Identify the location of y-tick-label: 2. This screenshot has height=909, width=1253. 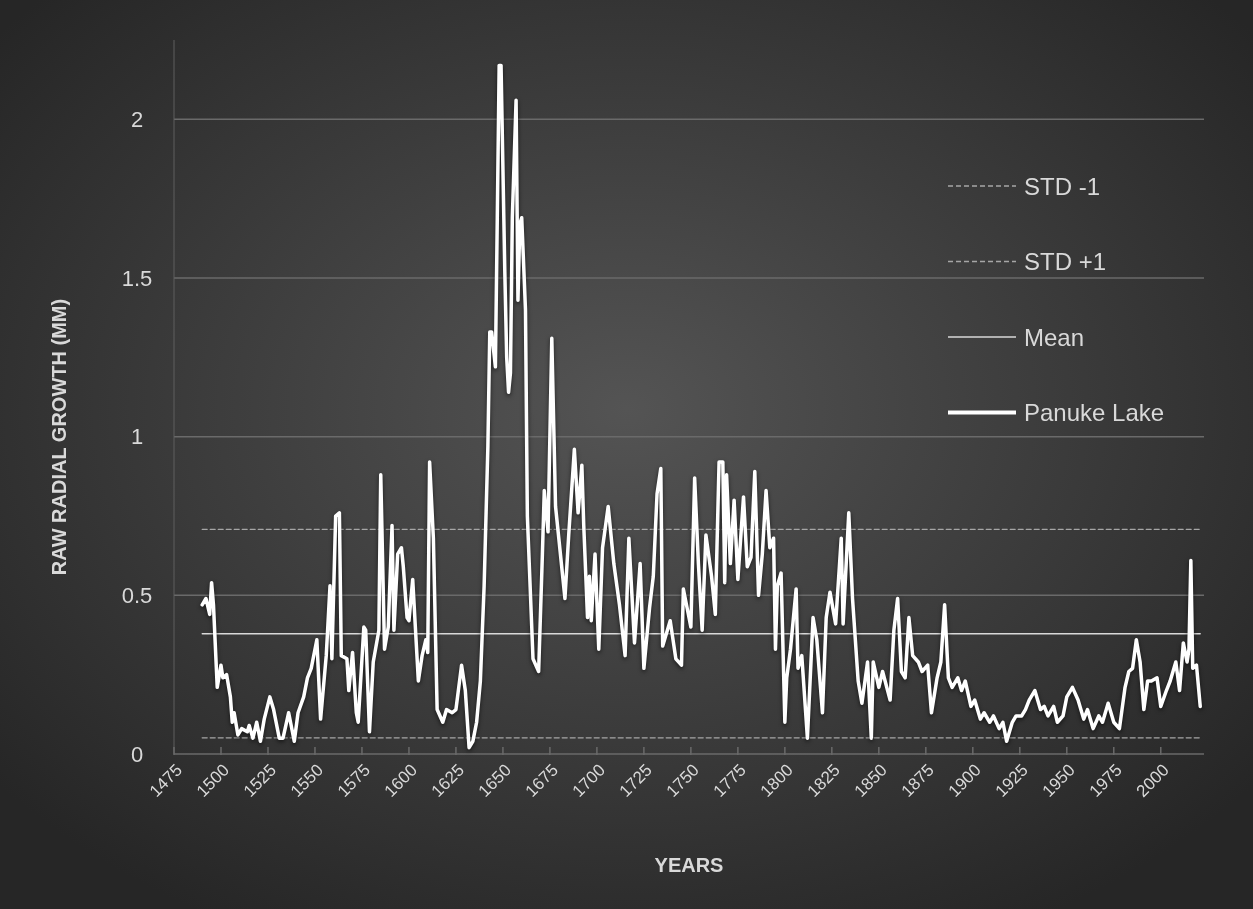
(137, 119).